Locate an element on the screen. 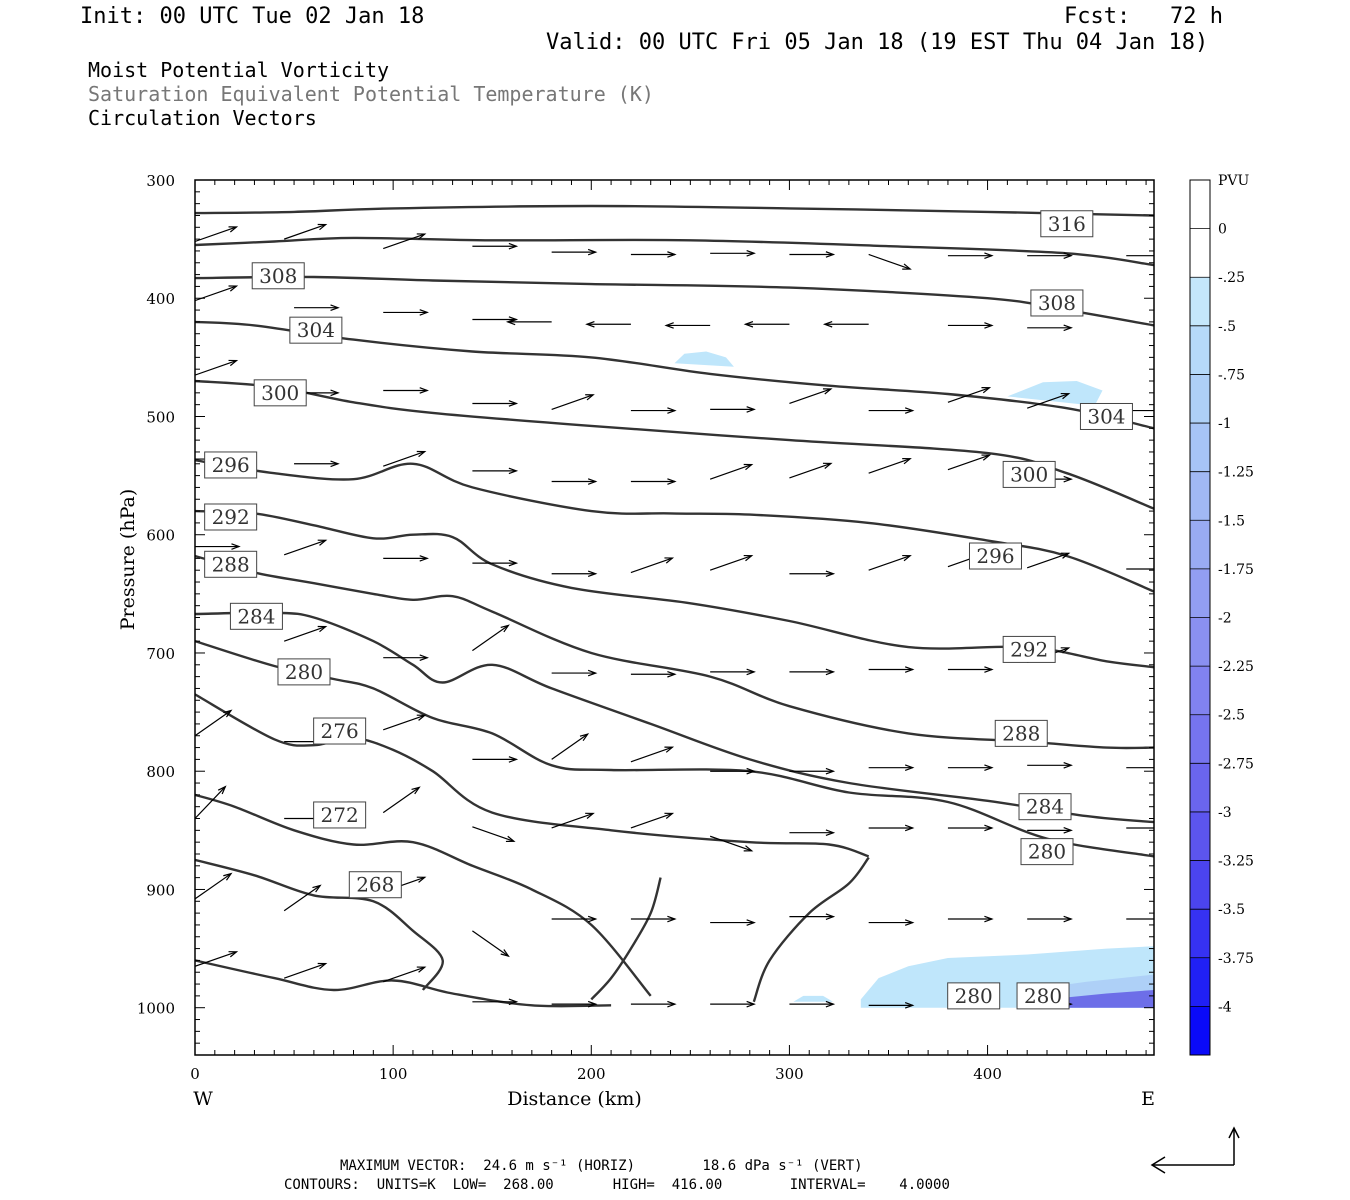 Image resolution: width=1350 pixels, height=1200 pixels. east-label: E is located at coordinates (1148, 1099).